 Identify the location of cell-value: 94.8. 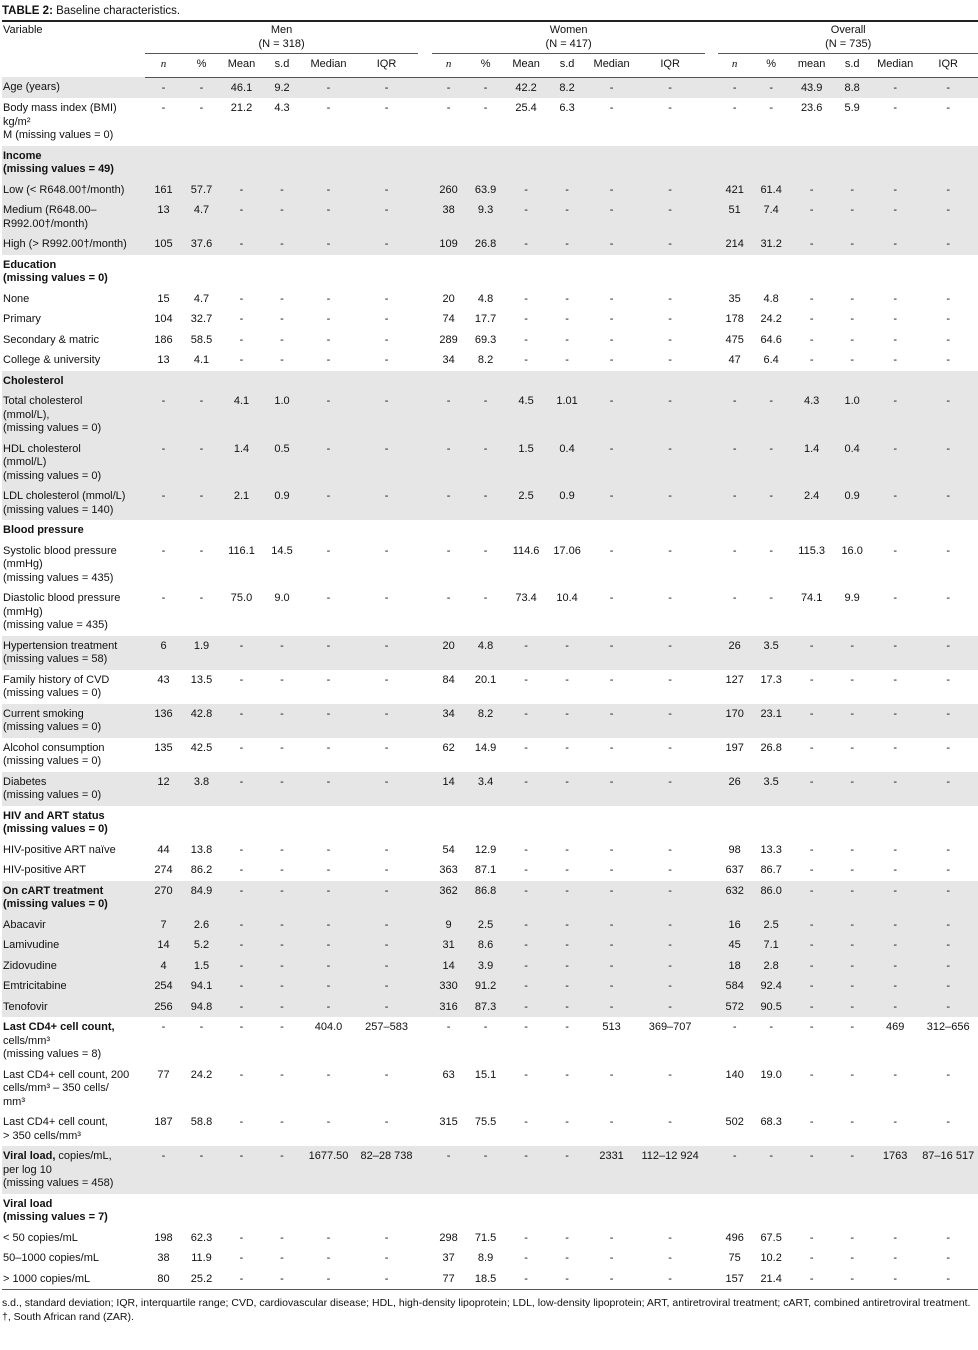
(201, 1006).